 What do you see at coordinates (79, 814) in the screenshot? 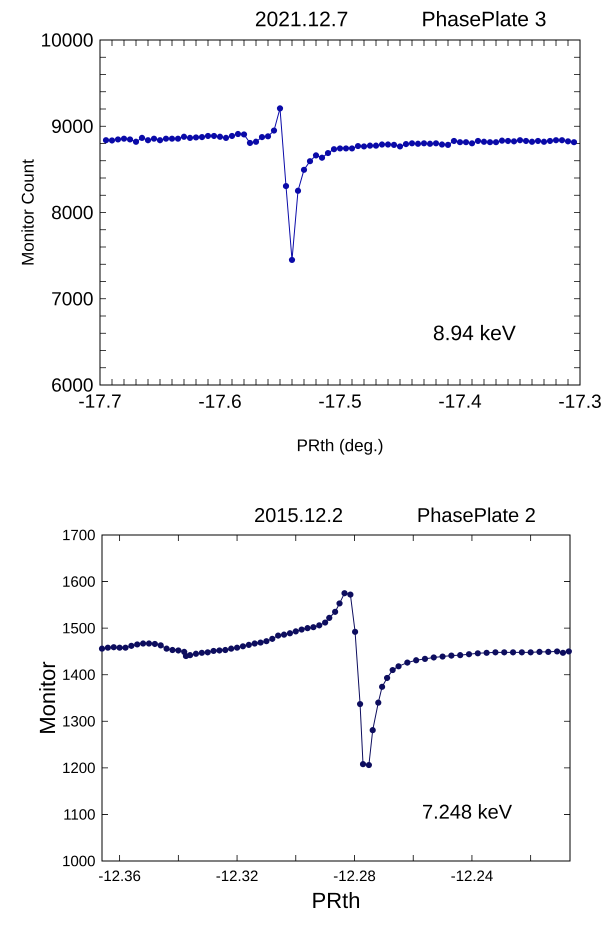
I see `y-tick-label: 1100` at bounding box center [79, 814].